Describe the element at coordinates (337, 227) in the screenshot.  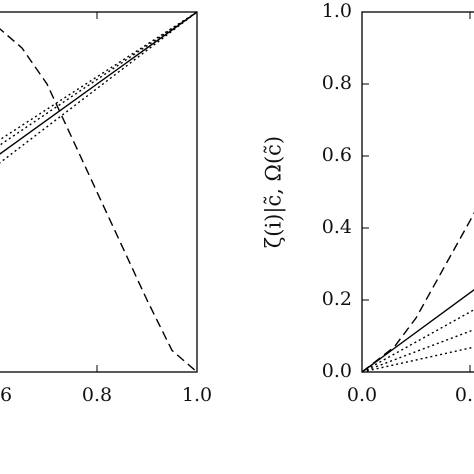
I see `y-tick-label: 0.4` at that location.